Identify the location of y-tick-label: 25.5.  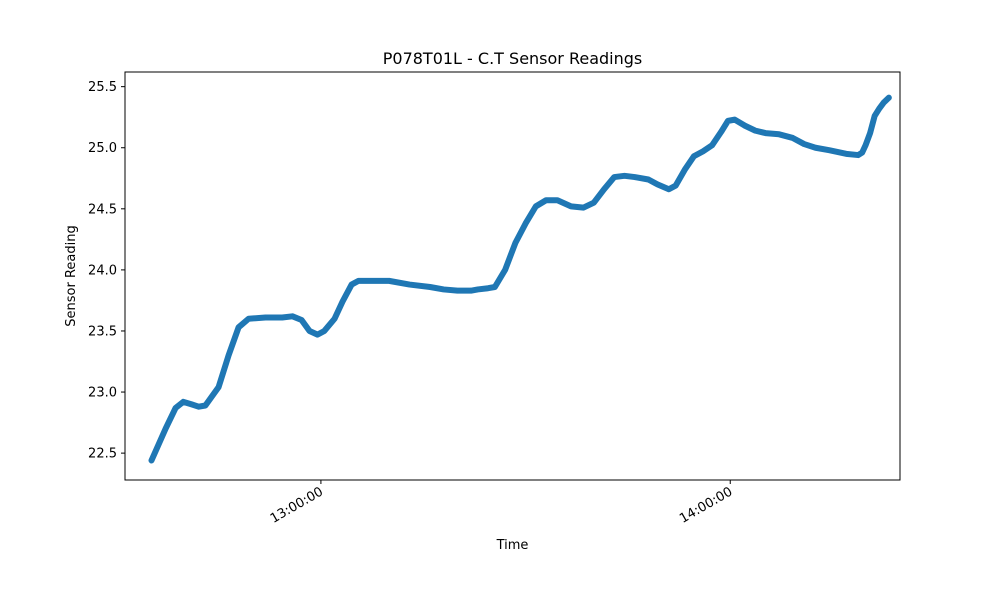
(102, 87).